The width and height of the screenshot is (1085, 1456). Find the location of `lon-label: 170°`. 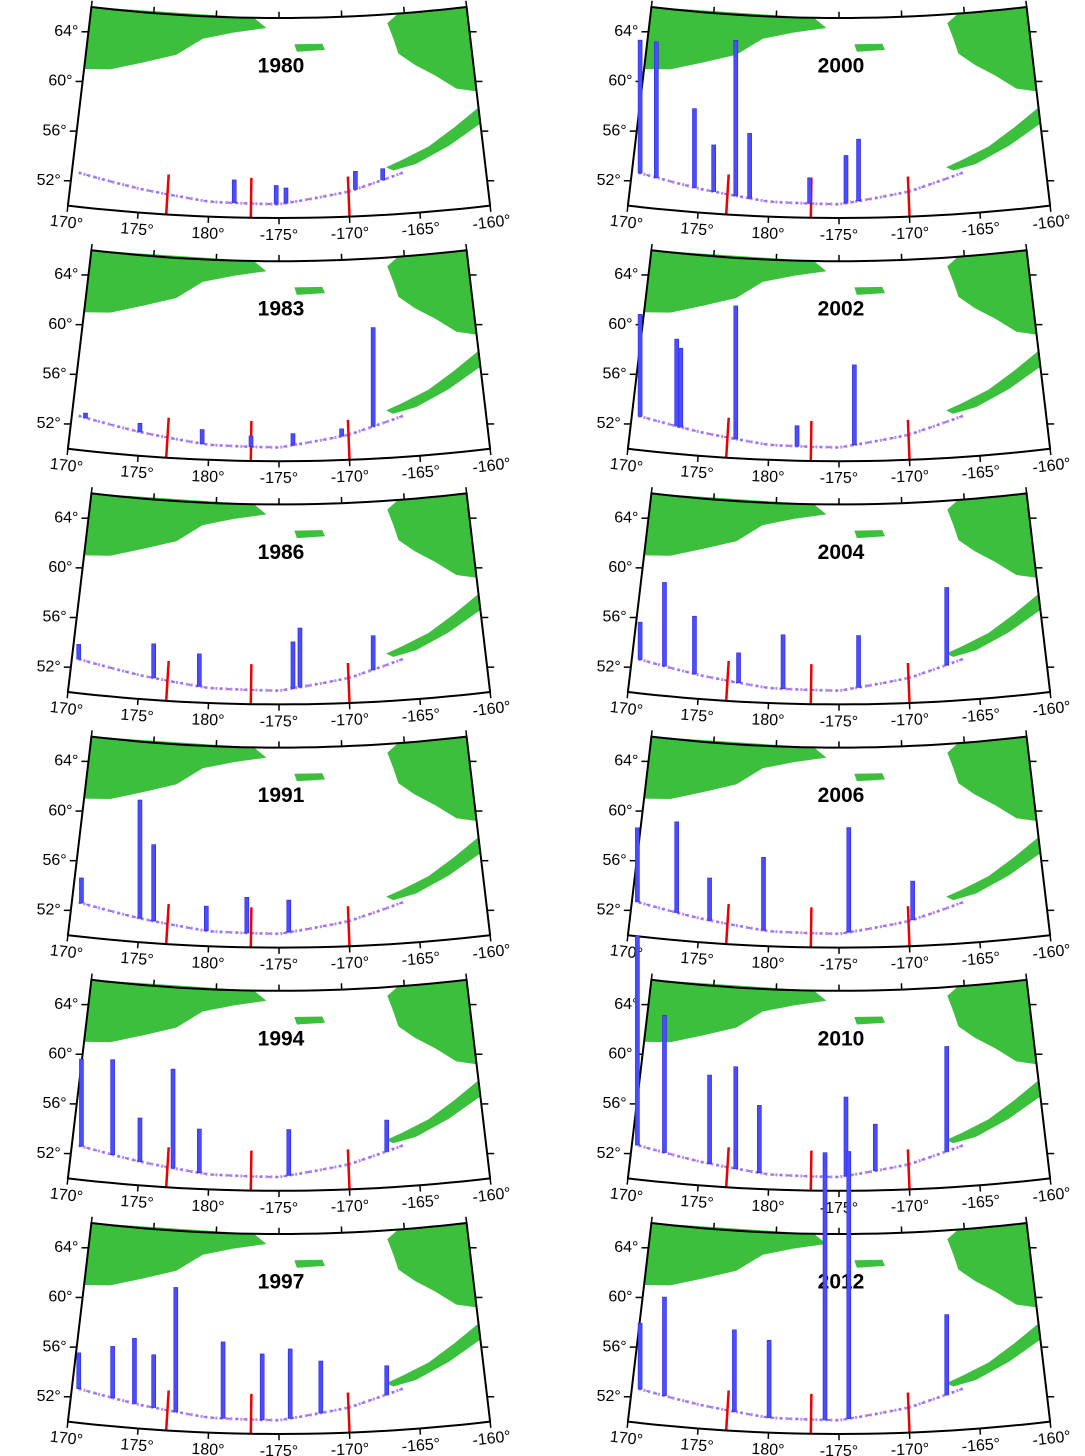

lon-label: 170° is located at coordinates (626, 1195).